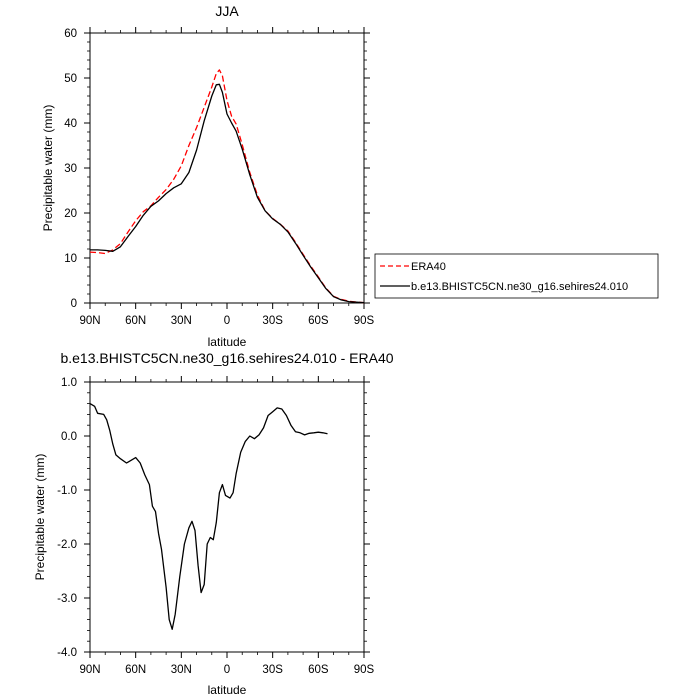 The image size is (700, 700). Describe the element at coordinates (318, 321) in the screenshot. I see `top-x-tick-label: 60S` at that location.